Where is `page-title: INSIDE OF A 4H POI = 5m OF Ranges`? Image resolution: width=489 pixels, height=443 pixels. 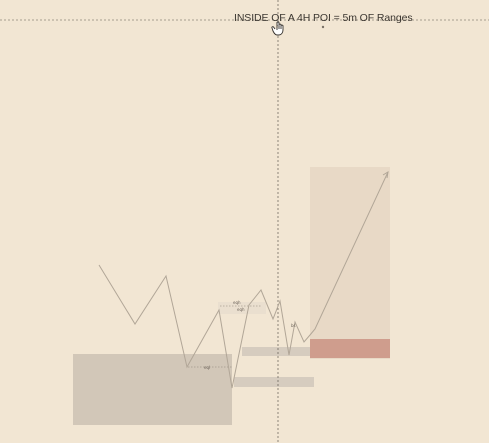 page-title: INSIDE OF A 4H POI = 5m OF Ranges is located at coordinates (323, 18).